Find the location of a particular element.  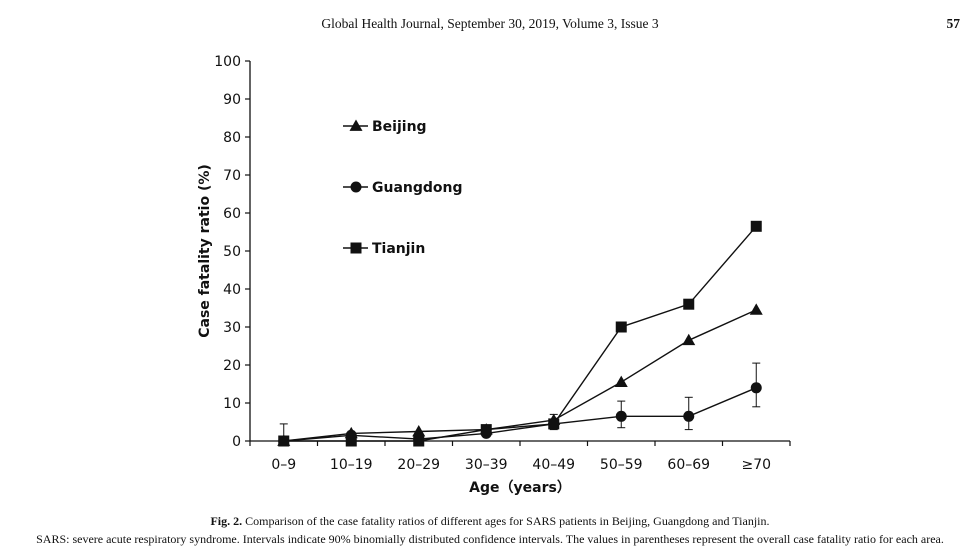

legend-marker-guangdong is located at coordinates (356, 187).